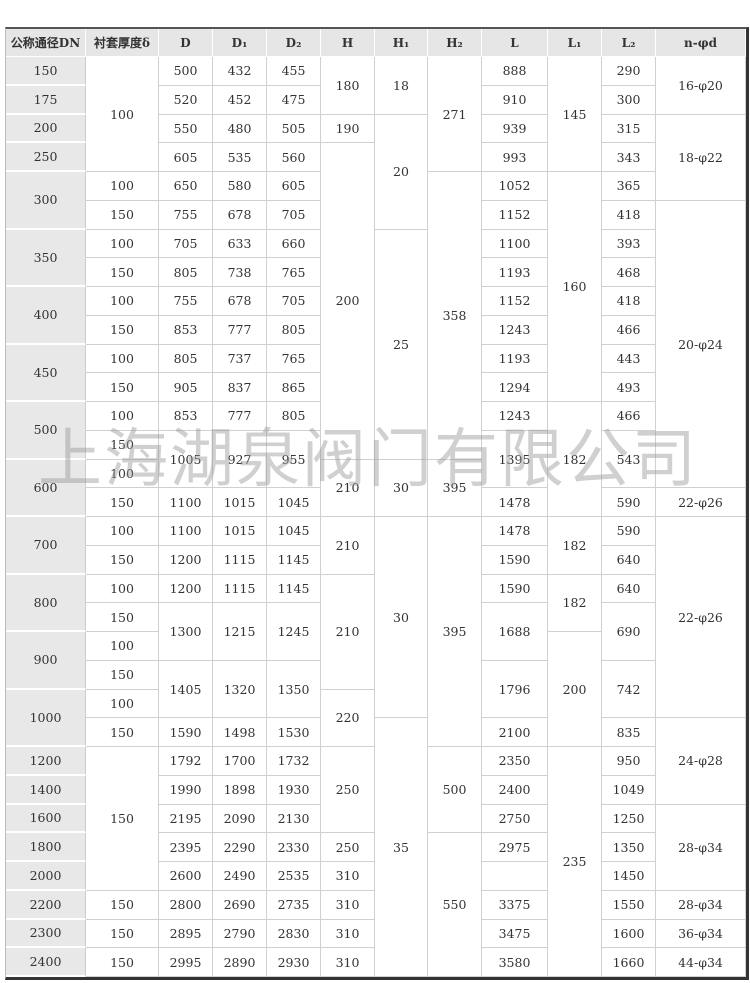  Describe the element at coordinates (186, 819) in the screenshot. I see `table-cell-d: 2195` at that location.